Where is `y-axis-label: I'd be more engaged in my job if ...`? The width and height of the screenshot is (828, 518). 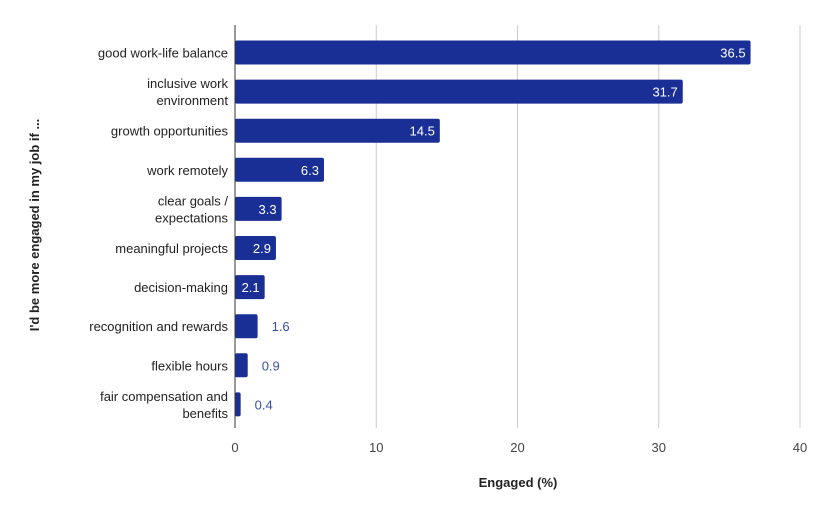 y-axis-label: I'd be more engaged in my job if ... is located at coordinates (34, 225).